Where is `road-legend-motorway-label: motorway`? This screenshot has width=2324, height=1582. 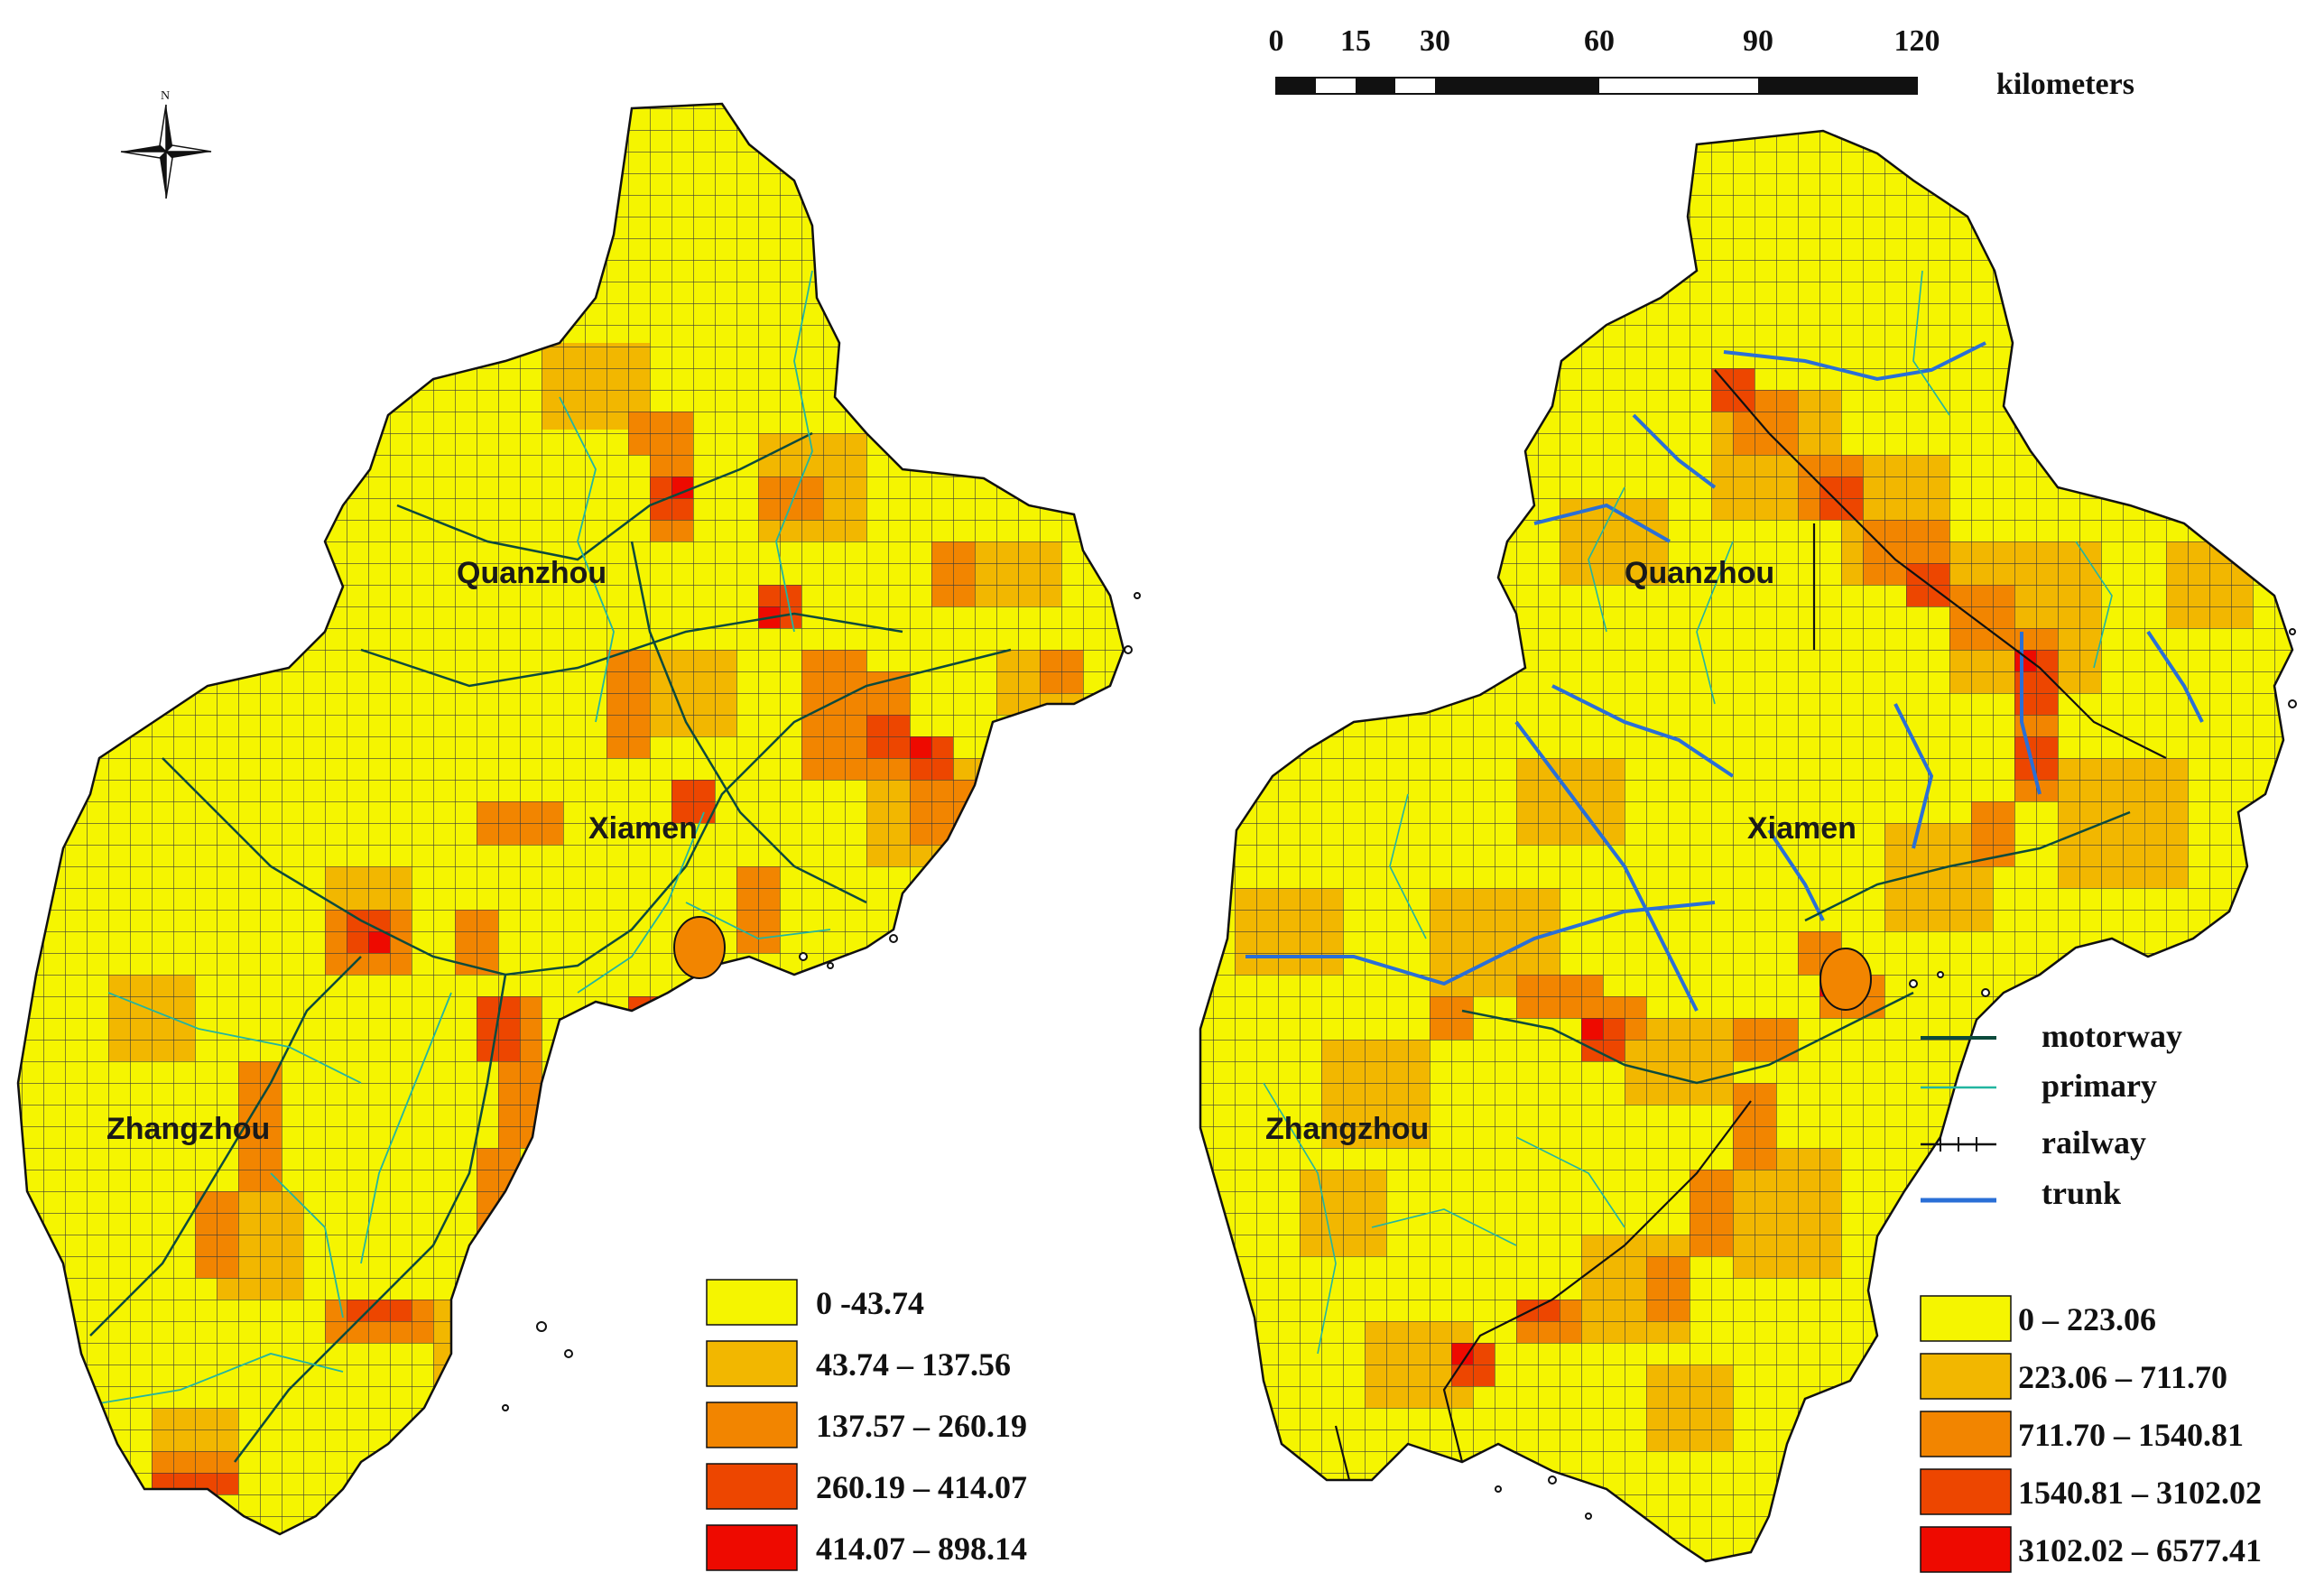
road-legend-motorway-label: motorway is located at coordinates (2112, 1036).